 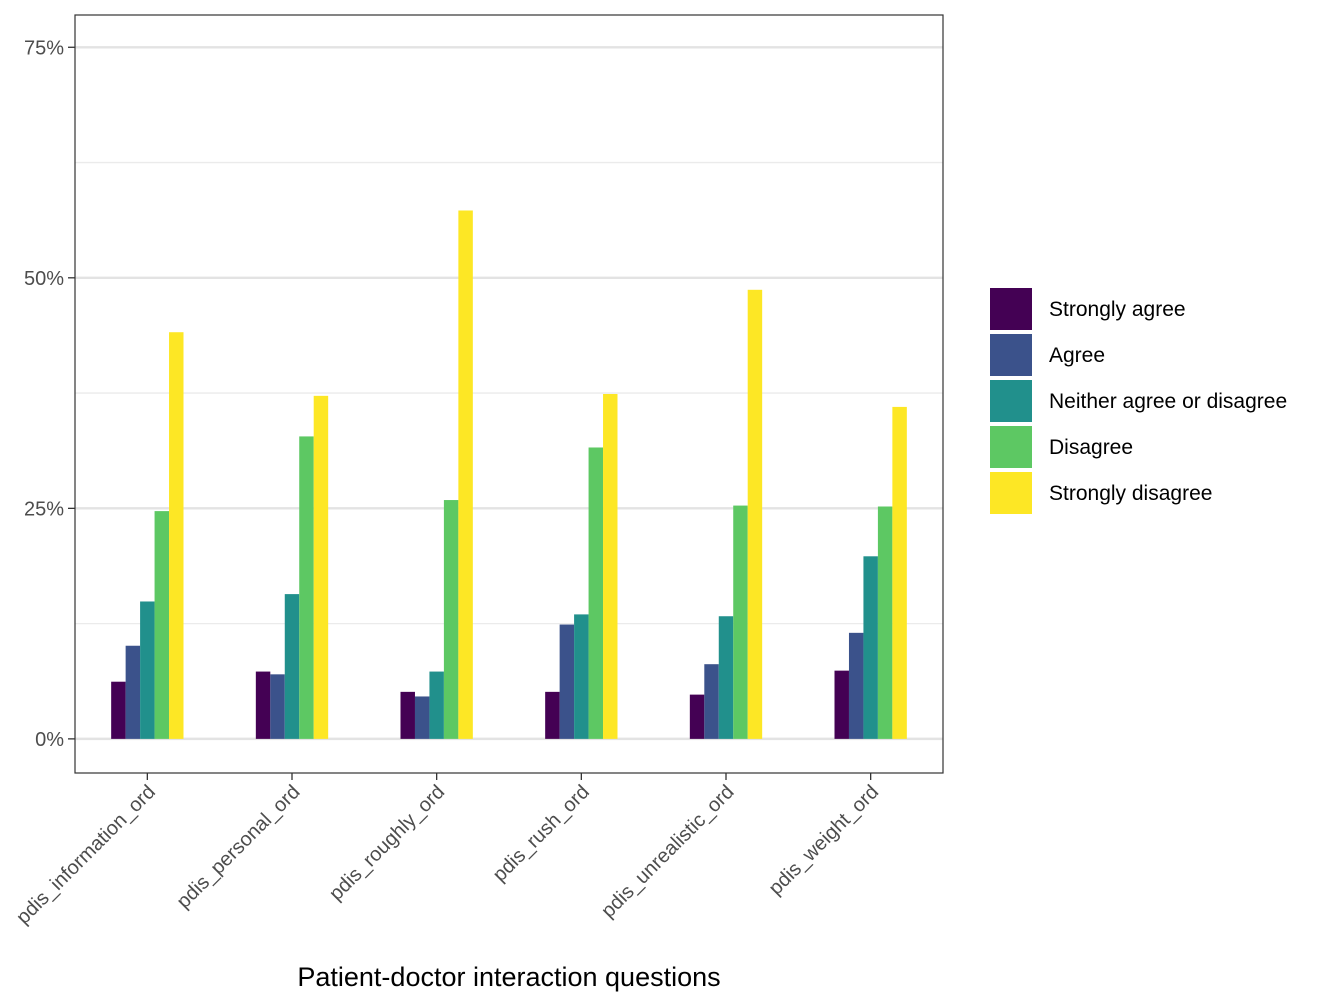 I want to click on legend-label: Disagree, so click(x=1091, y=447).